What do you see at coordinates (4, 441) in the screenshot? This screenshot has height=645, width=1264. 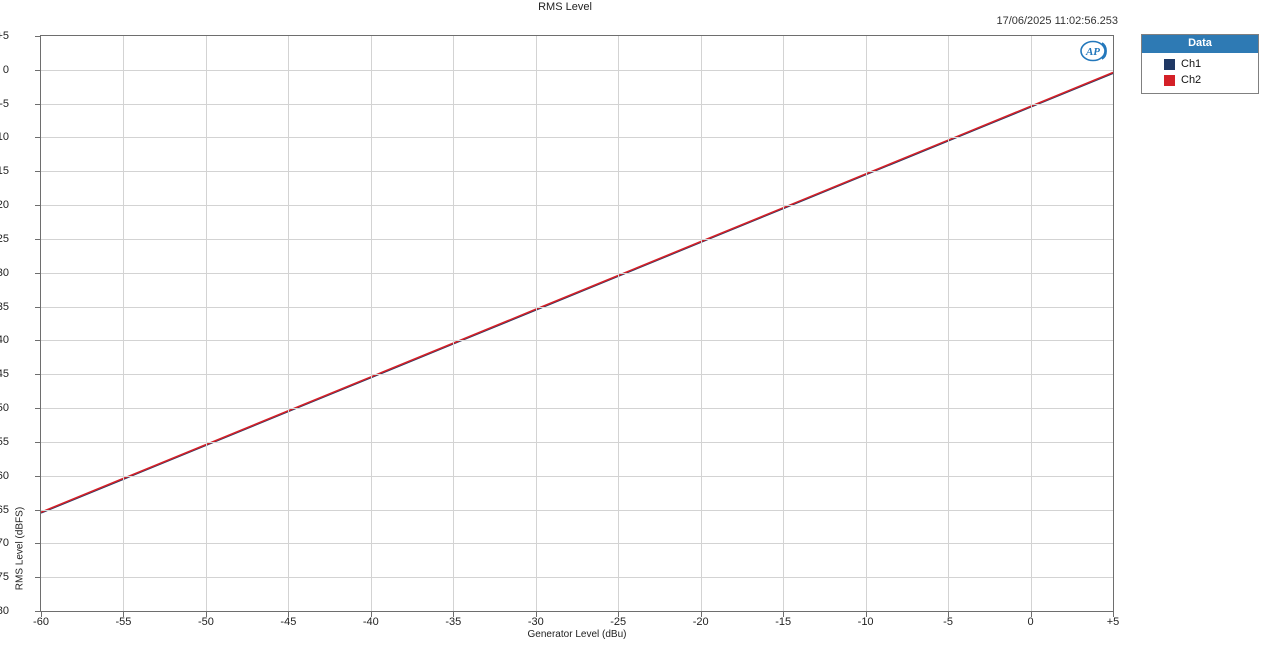 I see `y-tick-label: -55` at bounding box center [4, 441].